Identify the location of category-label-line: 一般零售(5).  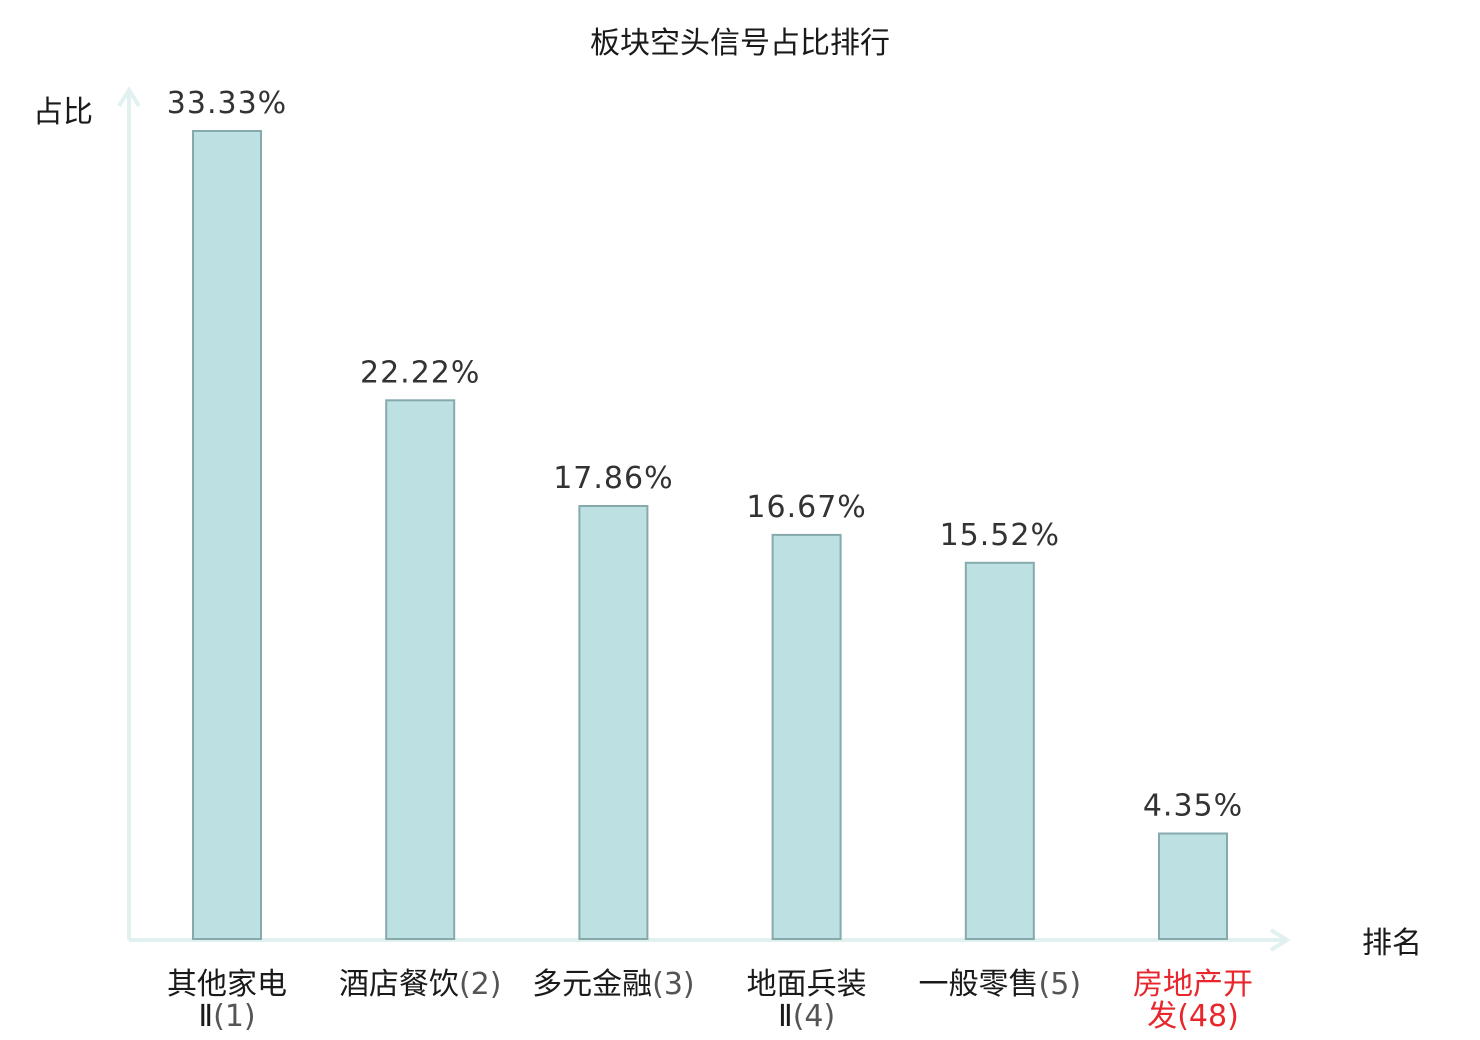
(1000, 984).